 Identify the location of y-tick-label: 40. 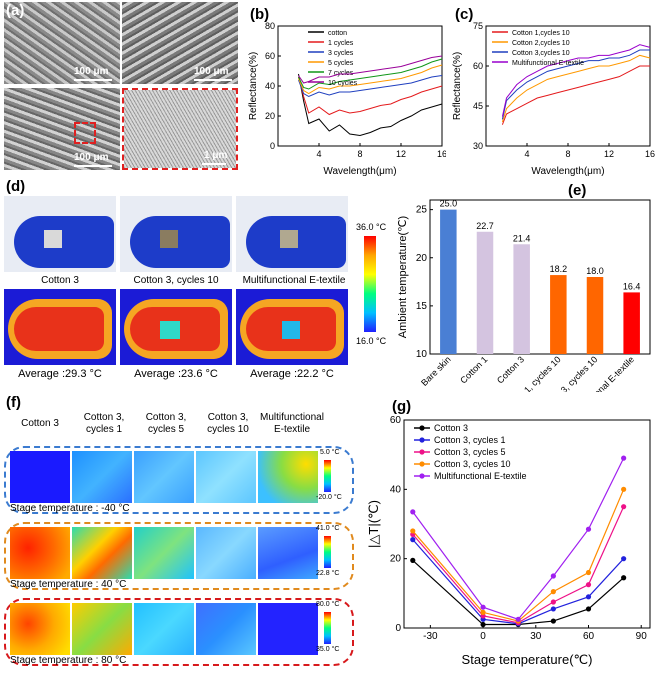
(396, 489).